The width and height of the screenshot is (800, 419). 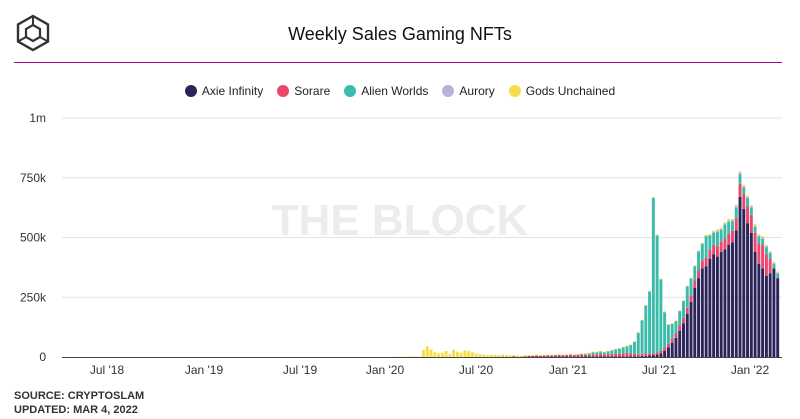 I want to click on title-divider, so click(x=398, y=62).